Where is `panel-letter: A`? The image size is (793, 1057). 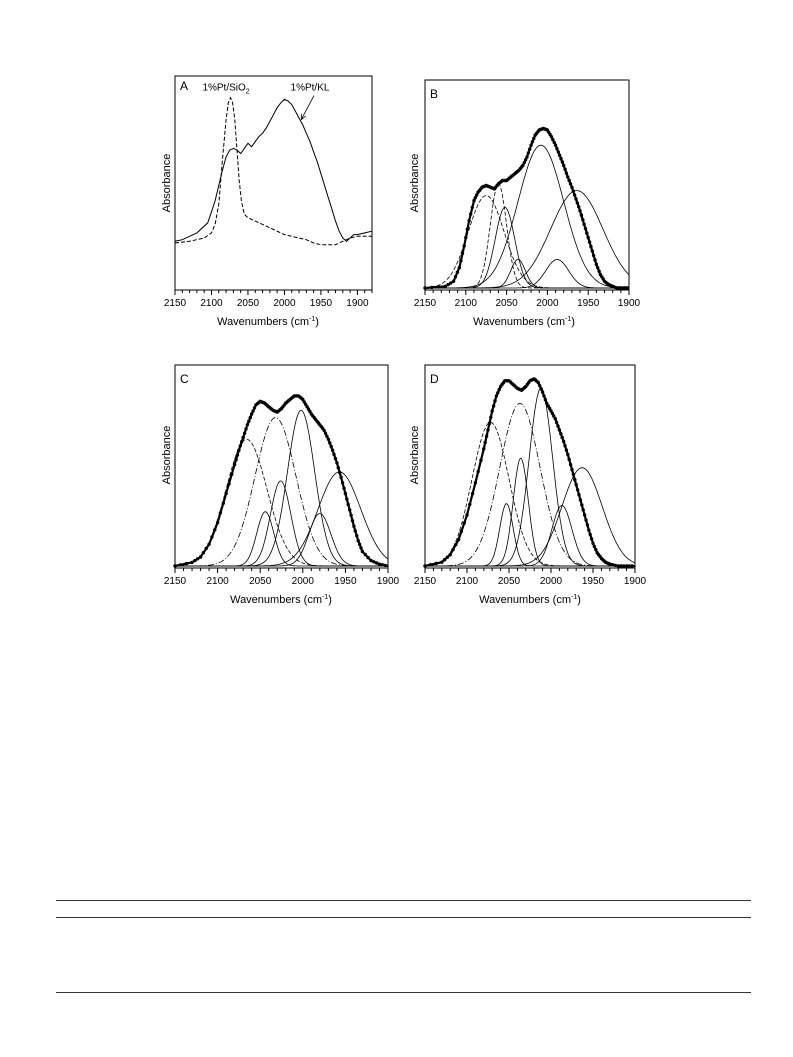
panel-letter: A is located at coordinates (184, 86).